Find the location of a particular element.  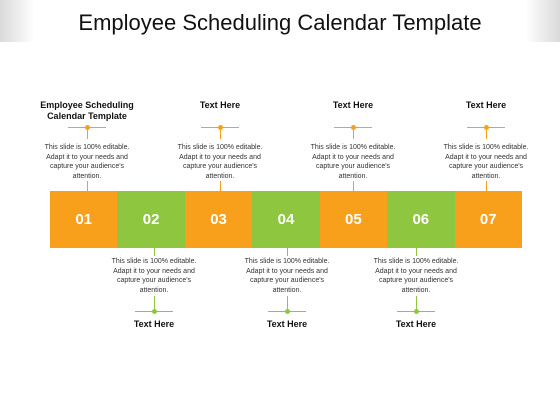

step-05: 05 is located at coordinates (353, 219).